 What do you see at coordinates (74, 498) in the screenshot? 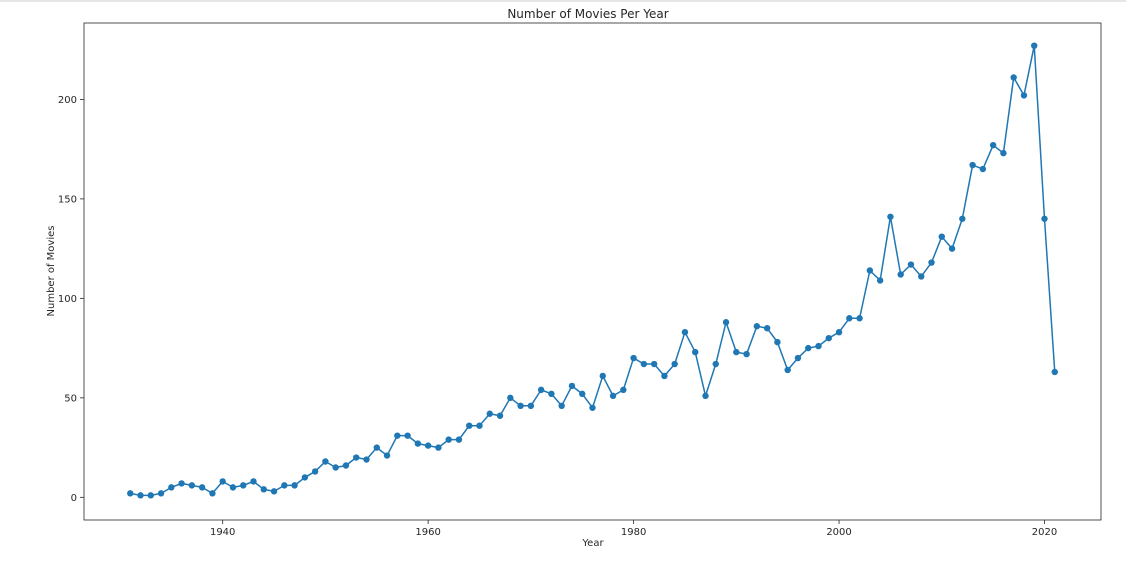
I see `y-tick-label: 0` at bounding box center [74, 498].